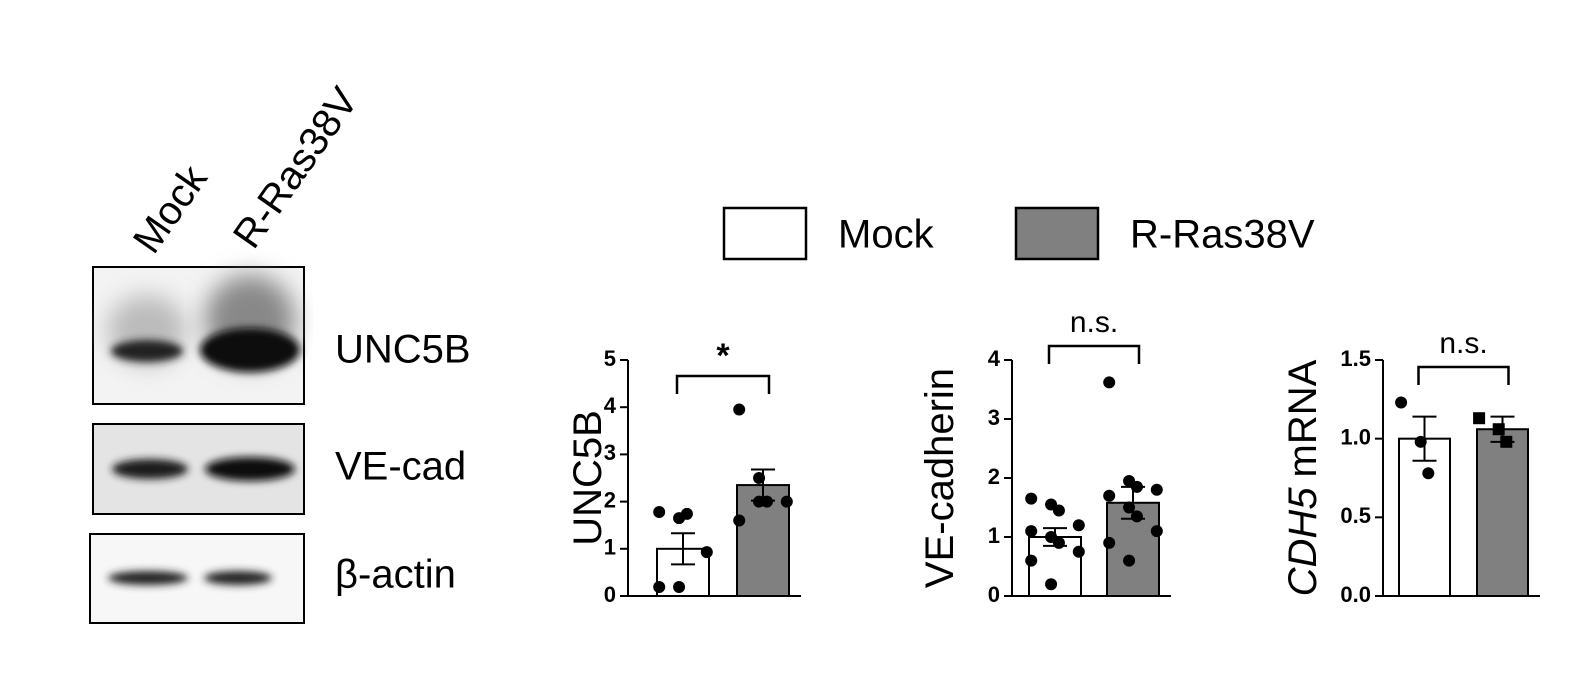 The image size is (1577, 681). I want to click on row-label: VE-cad, so click(400, 467).